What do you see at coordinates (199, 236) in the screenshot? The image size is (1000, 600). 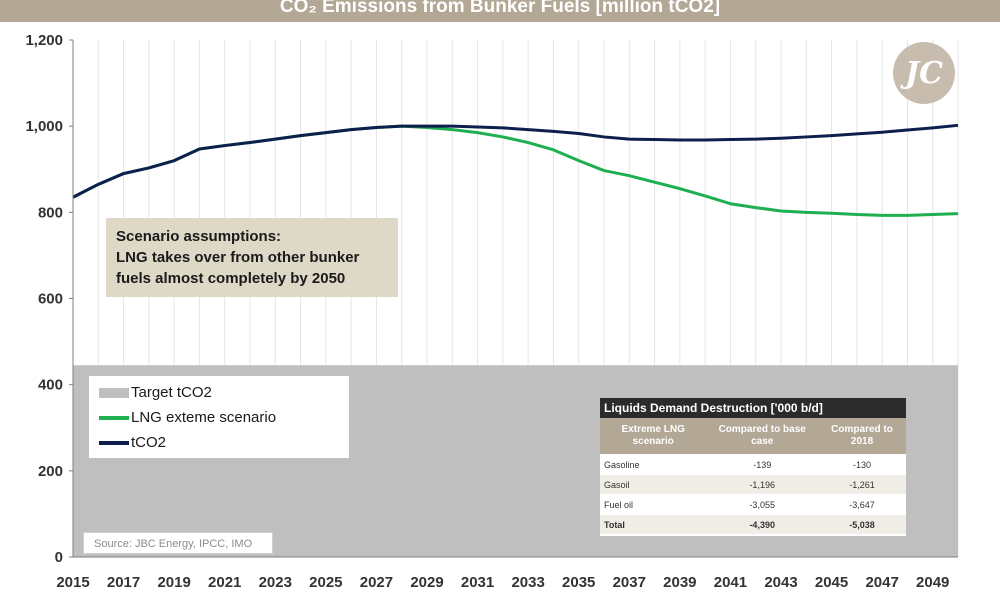 I see `annotation-line: Scenario assumptions:` at bounding box center [199, 236].